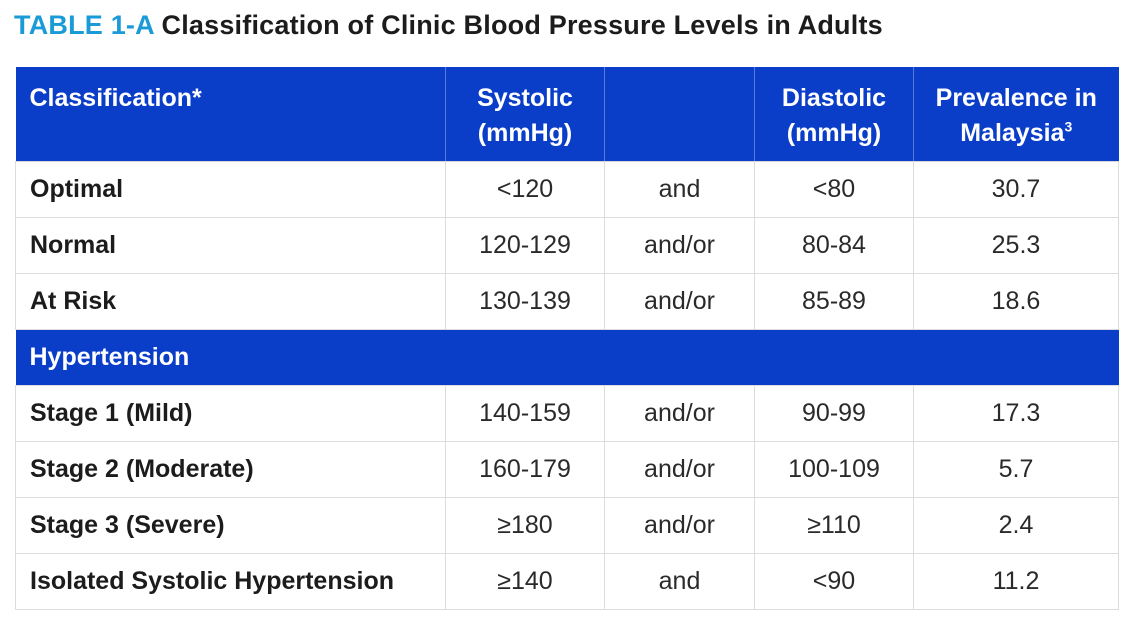  What do you see at coordinates (1016, 581) in the screenshot?
I see `row-prevalence: 11.2` at bounding box center [1016, 581].